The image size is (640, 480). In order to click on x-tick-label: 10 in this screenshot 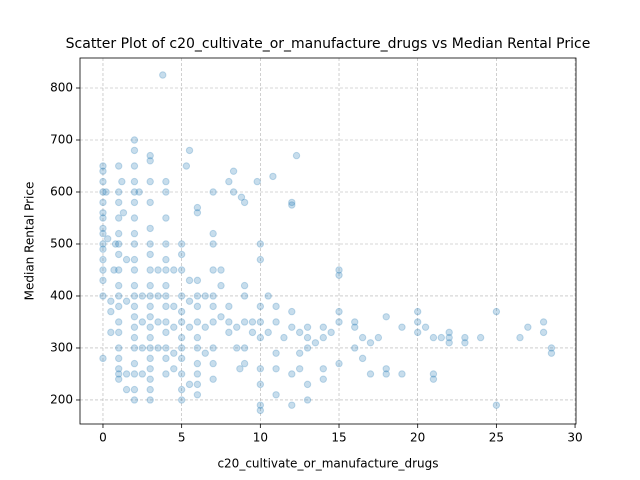, I will do `click(260, 438)`.